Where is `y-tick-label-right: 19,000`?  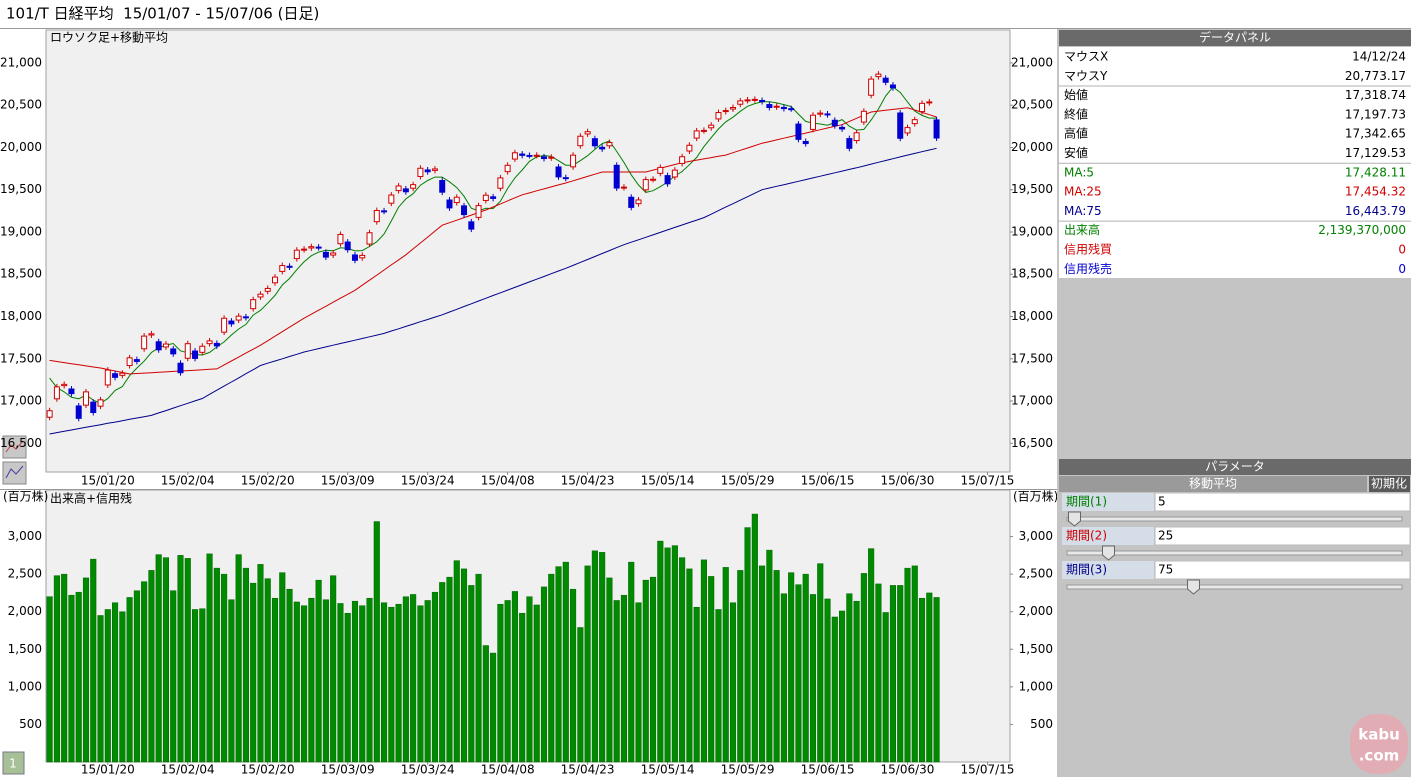 y-tick-label-right: 19,000 is located at coordinates (1032, 231).